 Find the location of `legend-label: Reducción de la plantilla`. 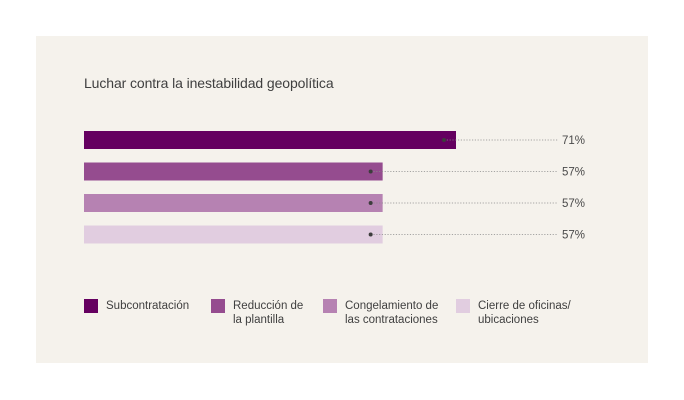

legend-label: Reducción de la plantilla is located at coordinates (268, 313).